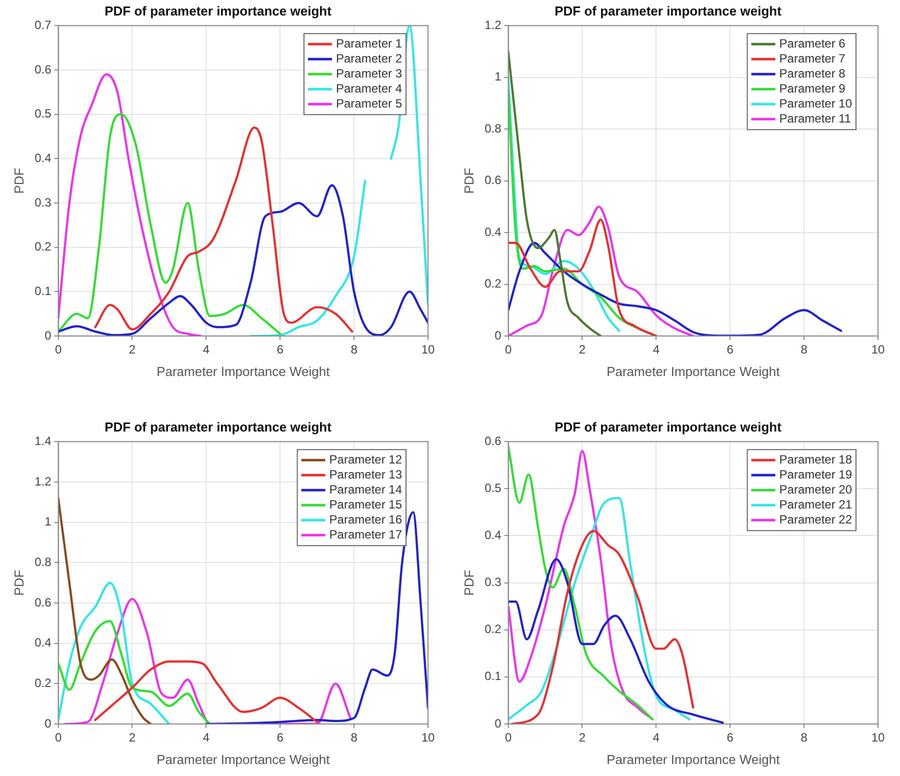  I want to click on legend-label: Parameter 9, so click(812, 88).